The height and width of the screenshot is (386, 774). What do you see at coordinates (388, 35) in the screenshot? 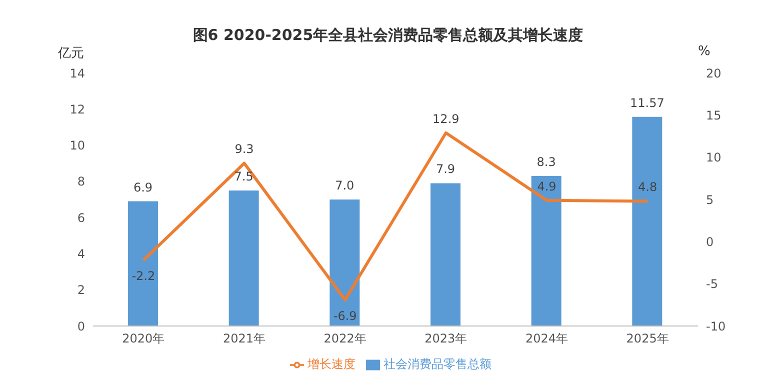
I see `chart-title: 图6 2020-2025年全县社会消费品零售总额及其增长速度` at bounding box center [388, 35].